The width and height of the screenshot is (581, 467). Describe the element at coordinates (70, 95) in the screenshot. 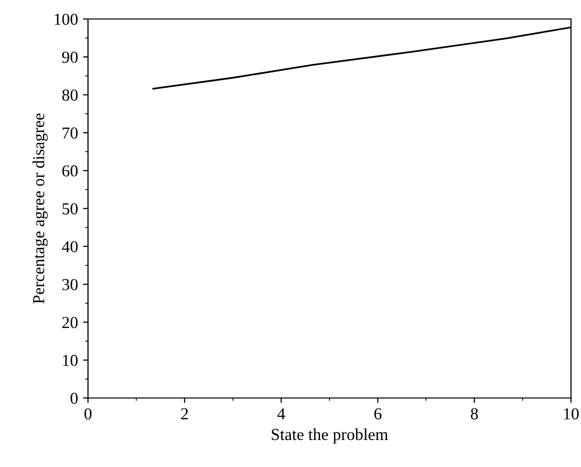

I see `y-tick-label: 80` at that location.